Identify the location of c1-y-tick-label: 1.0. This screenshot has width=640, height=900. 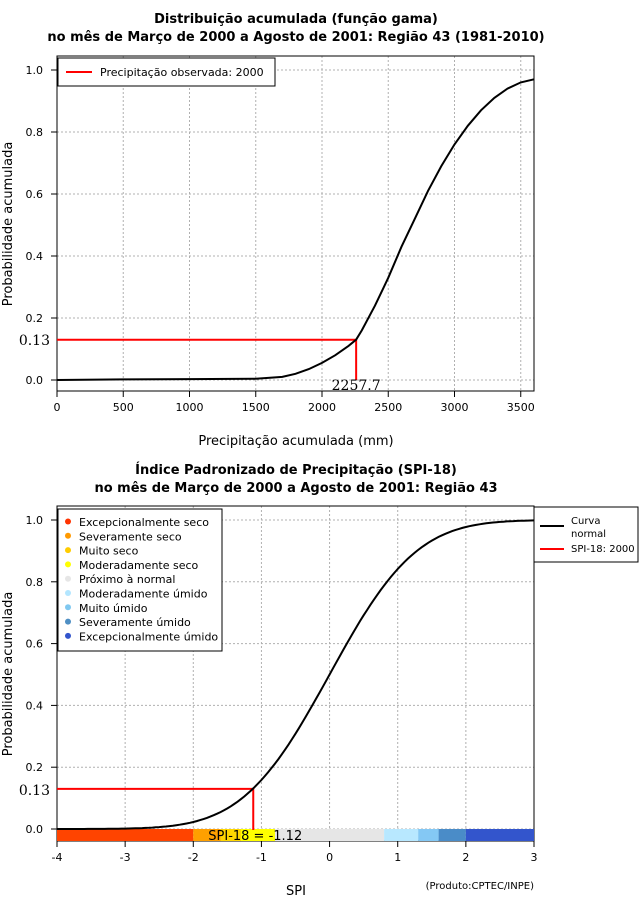
(35, 70).